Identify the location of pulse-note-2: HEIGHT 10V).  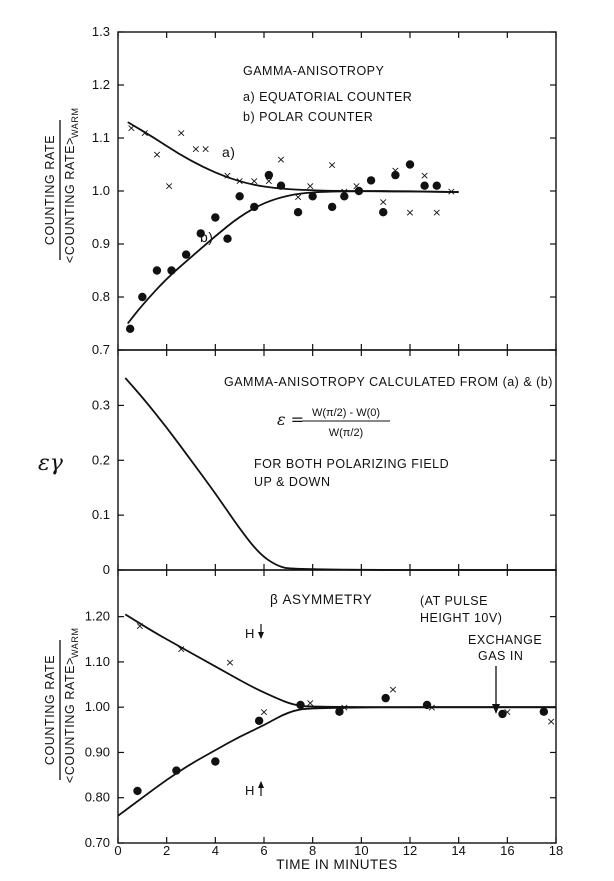
(461, 618).